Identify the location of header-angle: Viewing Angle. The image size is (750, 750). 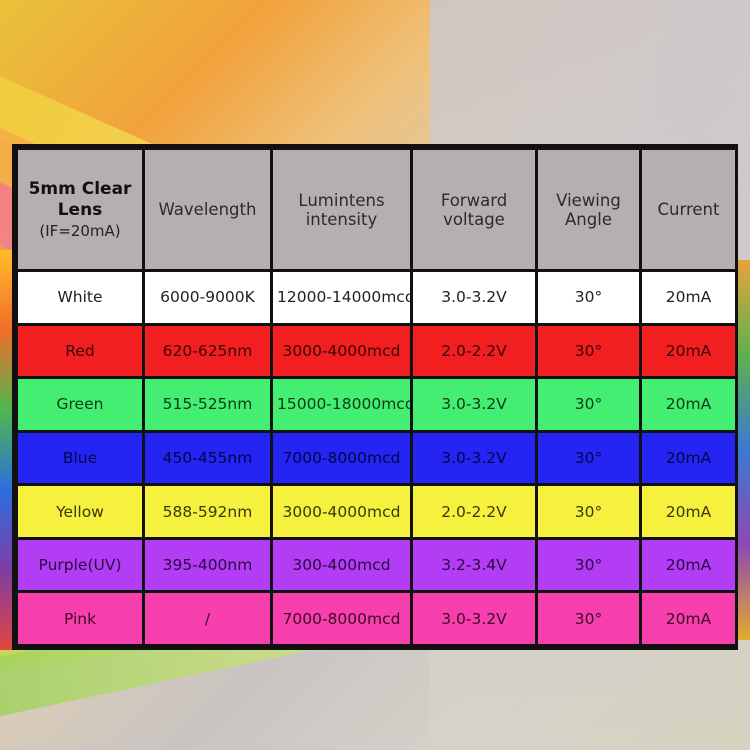
(588, 209).